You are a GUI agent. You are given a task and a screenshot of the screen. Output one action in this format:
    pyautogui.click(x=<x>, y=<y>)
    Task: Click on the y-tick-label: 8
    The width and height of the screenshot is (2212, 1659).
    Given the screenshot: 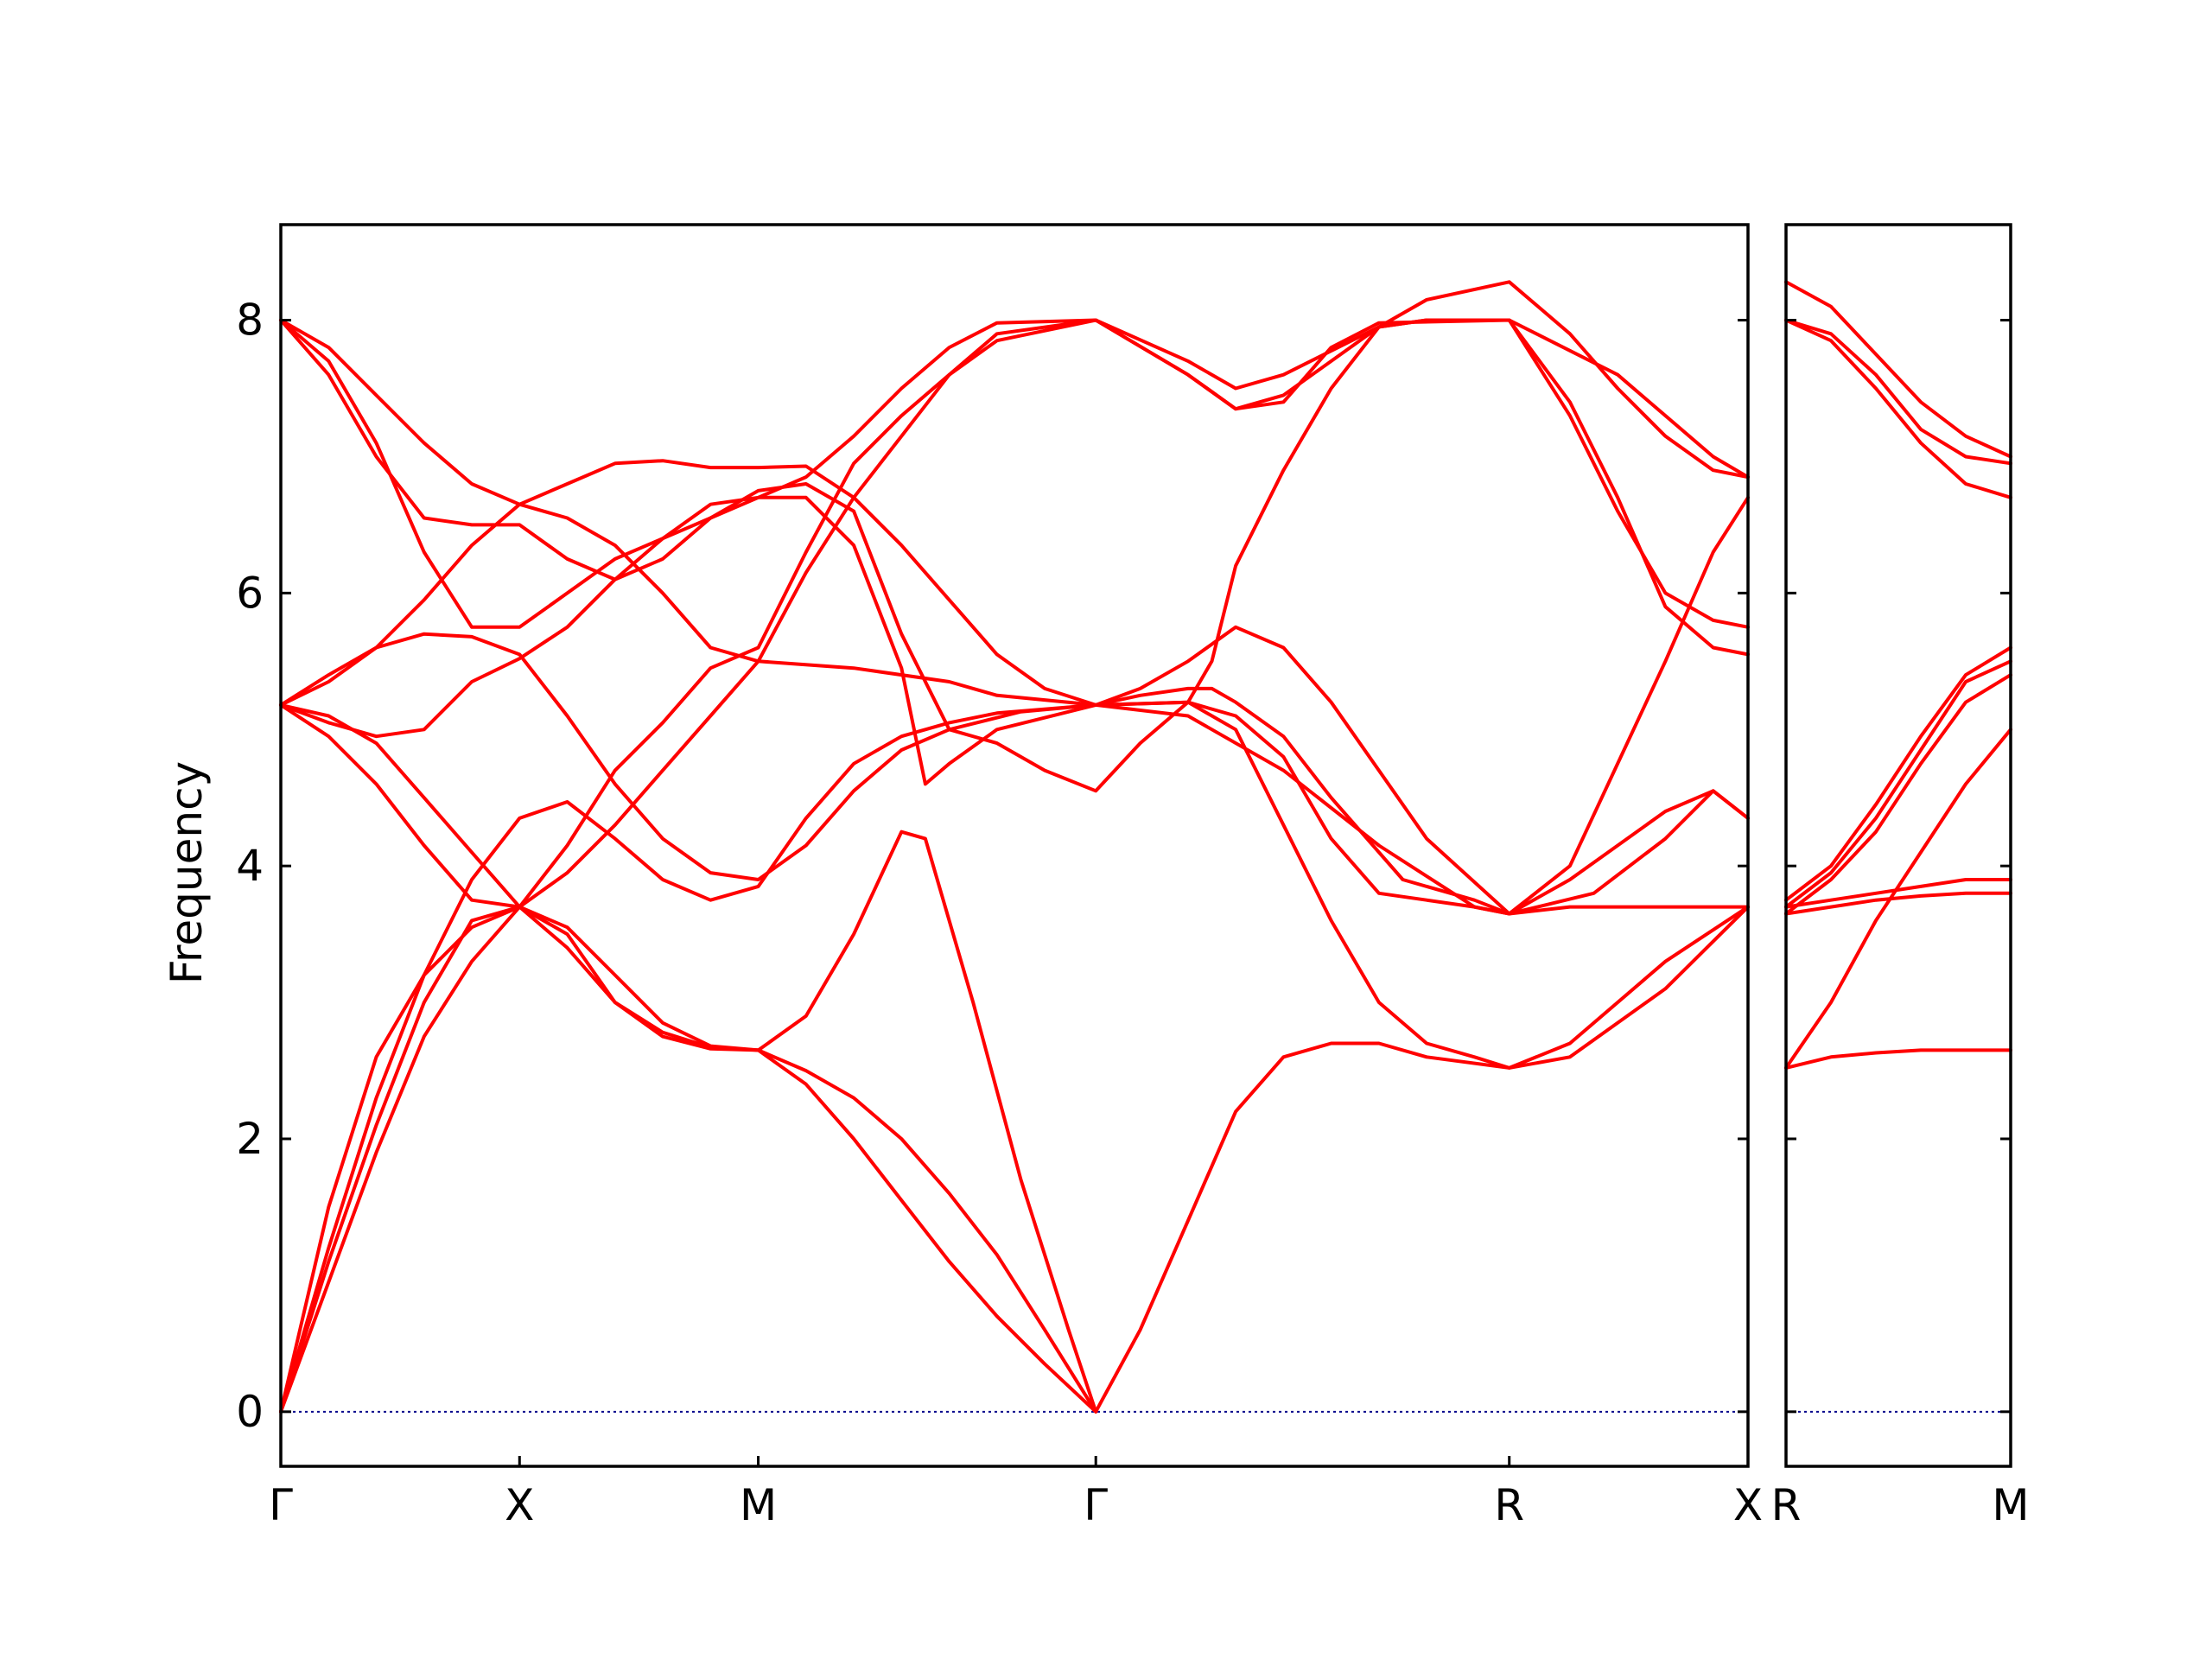 What is the action you would take?
    pyautogui.click(x=250, y=321)
    